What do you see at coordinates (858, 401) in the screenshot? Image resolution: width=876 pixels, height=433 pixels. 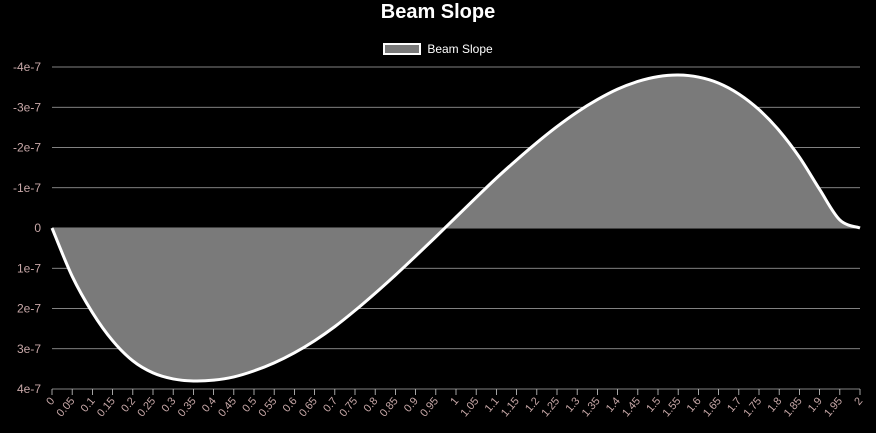 I see `x-tick-label: 2` at bounding box center [858, 401].